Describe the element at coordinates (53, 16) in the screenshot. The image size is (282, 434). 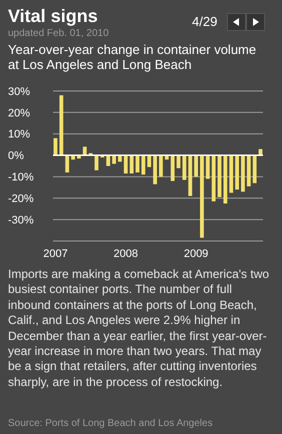
I see `chart-title: Vital signs` at that location.